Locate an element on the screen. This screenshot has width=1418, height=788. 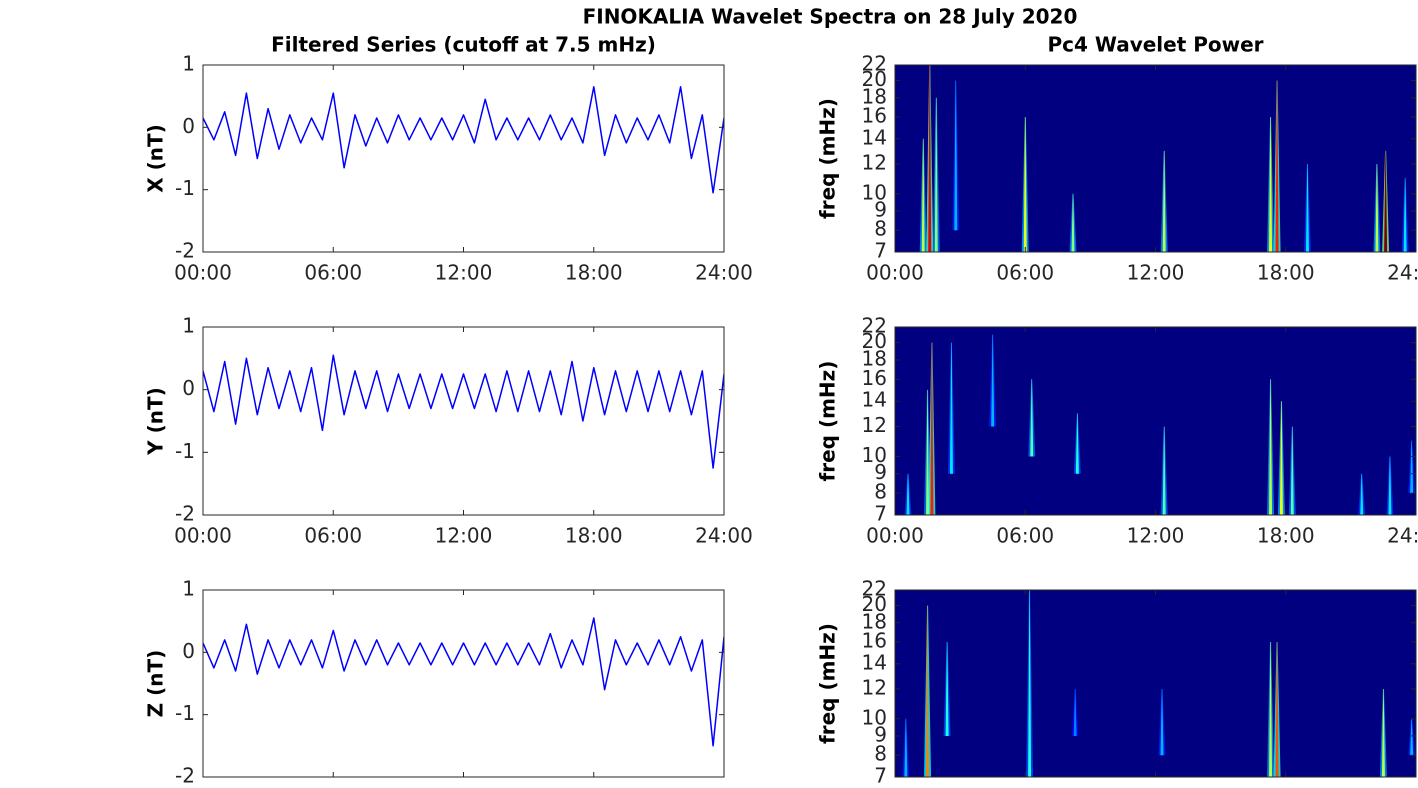
axes: -2 -1 0 1 Z (nT) is located at coordinates (434, 682).